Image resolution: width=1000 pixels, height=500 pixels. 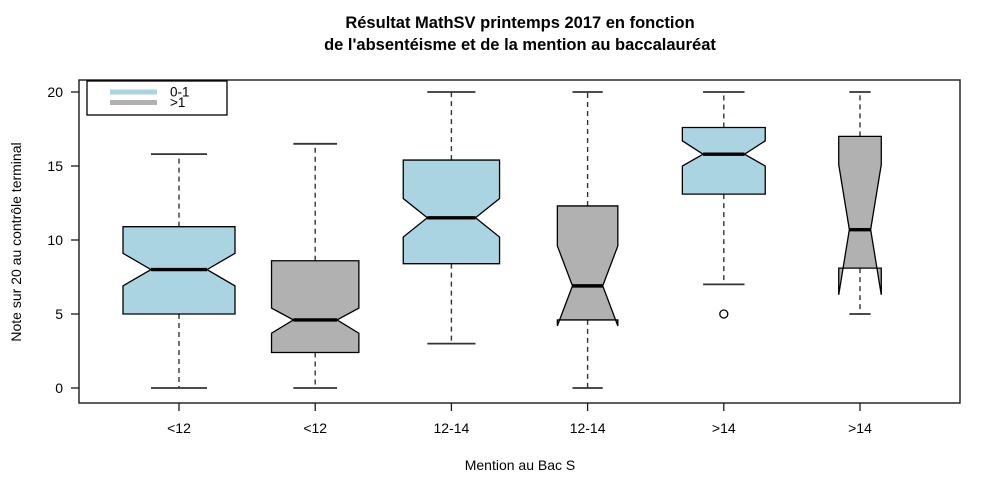 I want to click on y-tick-label: 10, so click(x=55, y=240).